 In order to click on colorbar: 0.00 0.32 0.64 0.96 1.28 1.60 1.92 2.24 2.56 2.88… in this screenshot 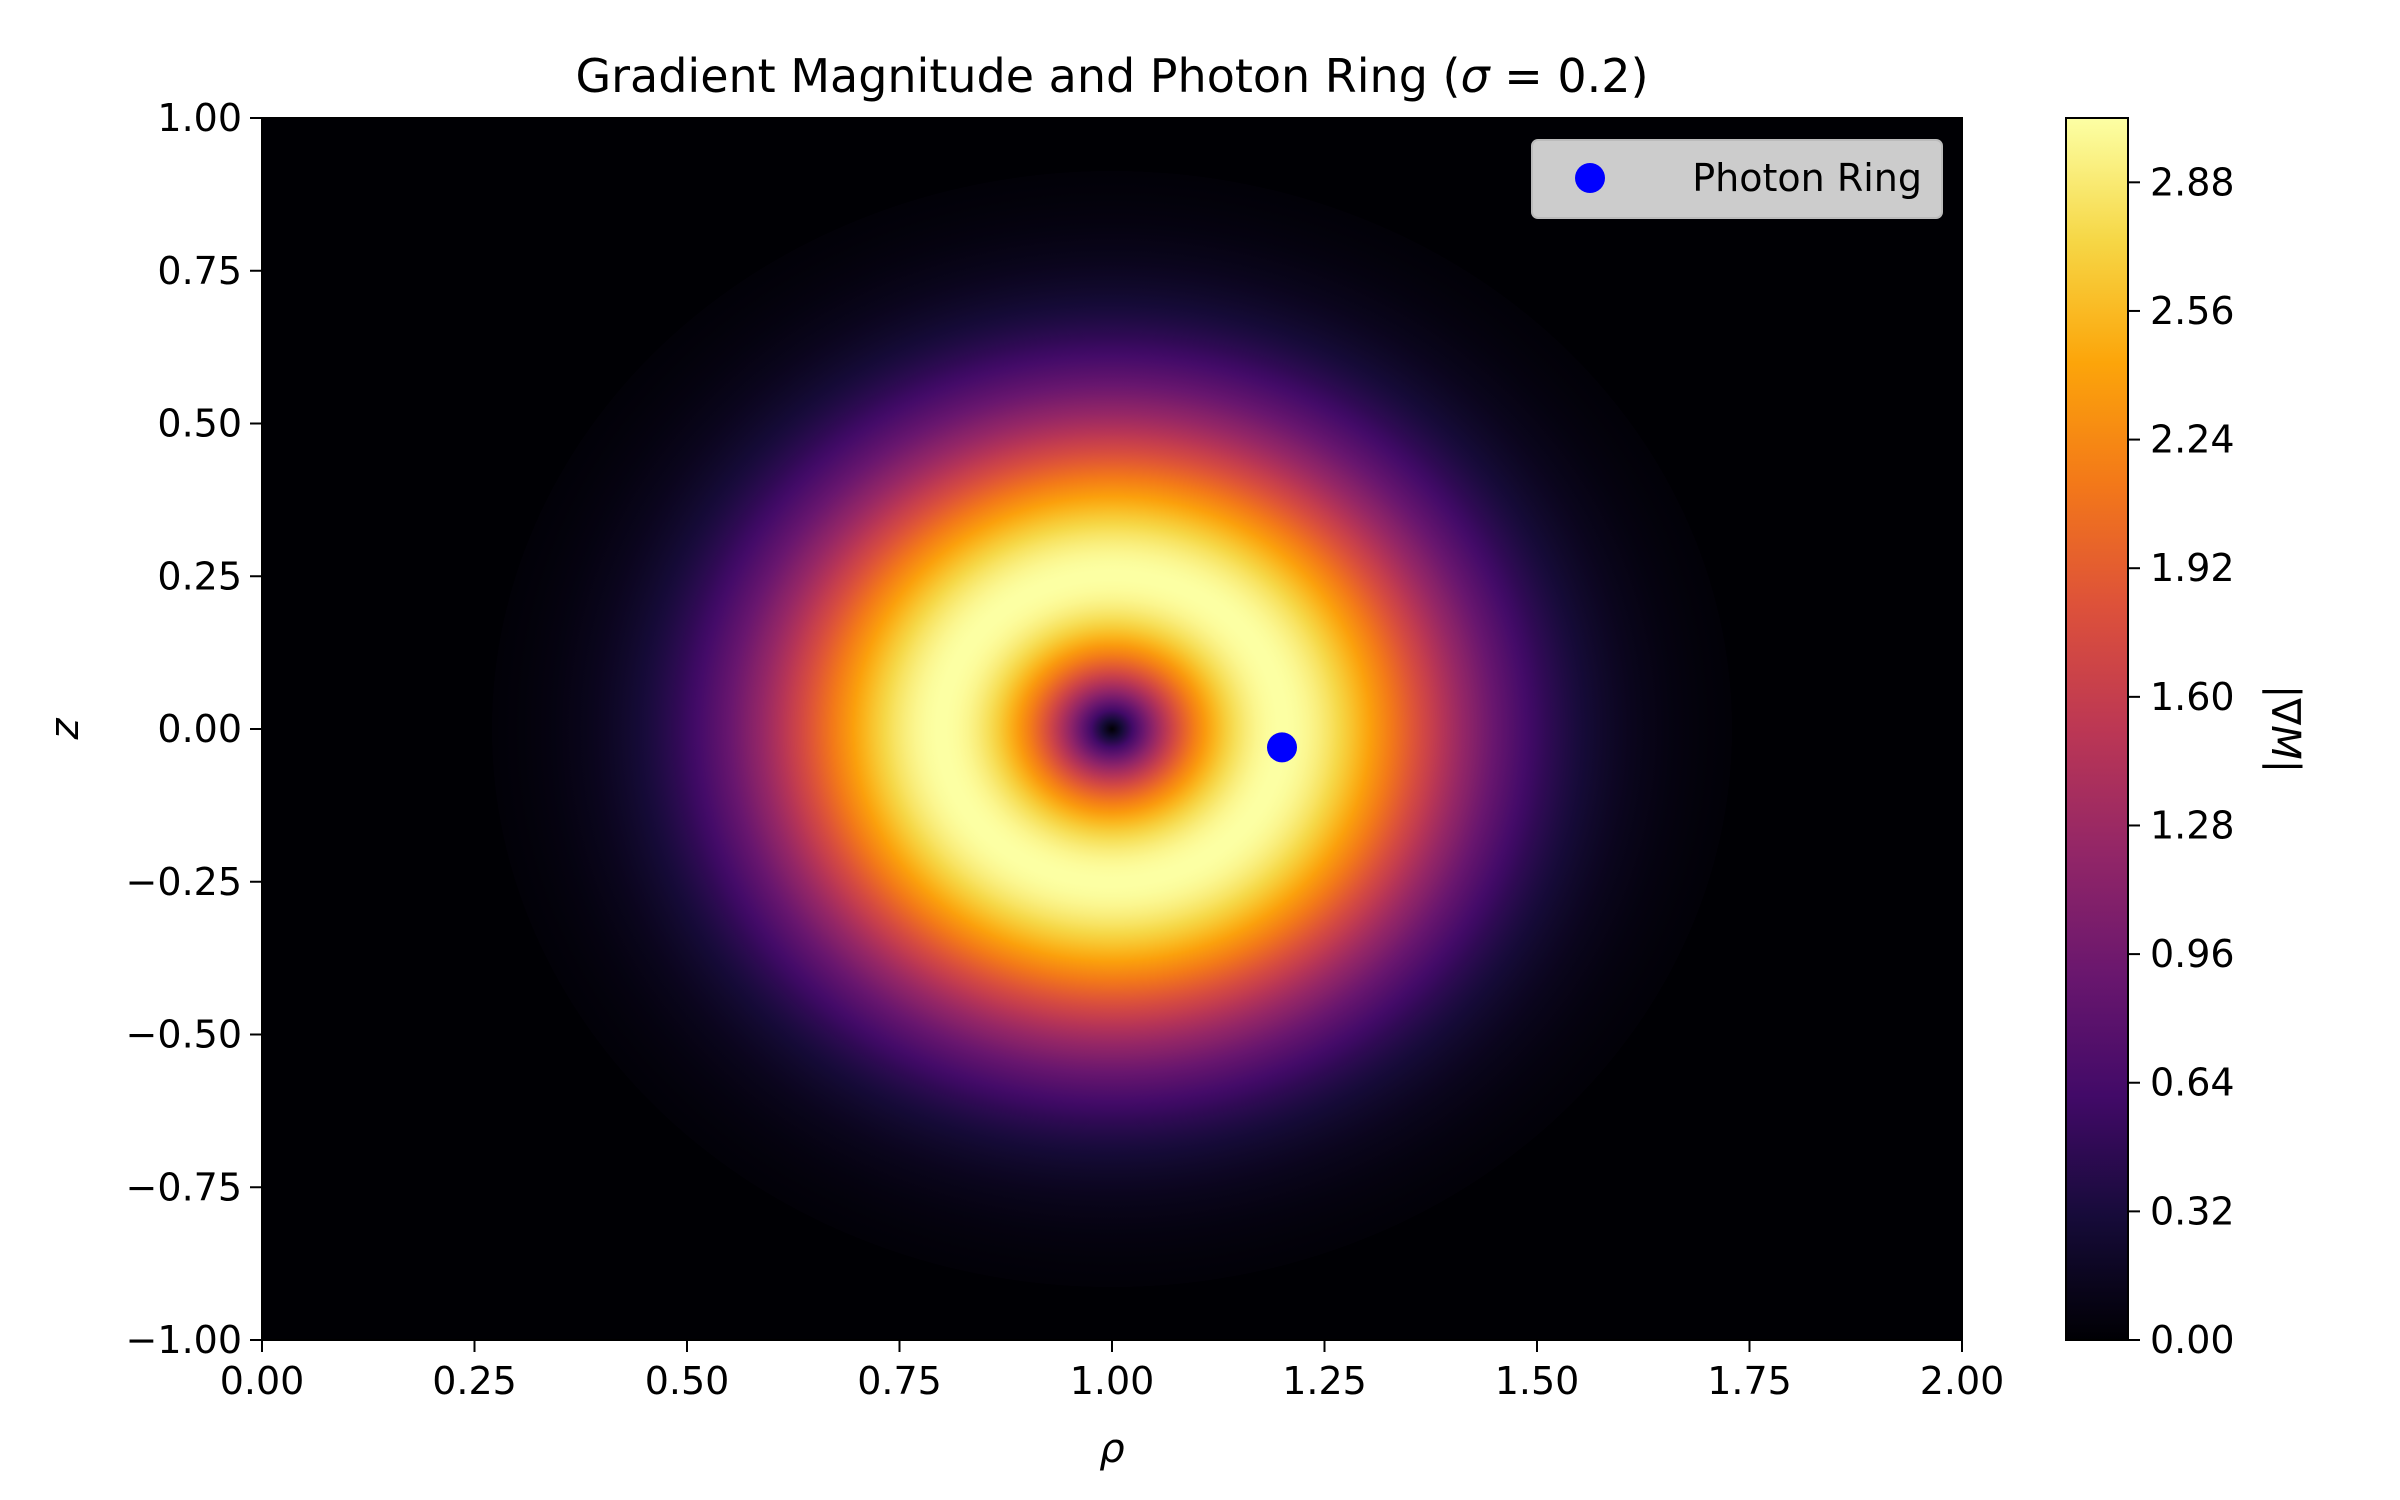, I will do `click(2186, 739)`.